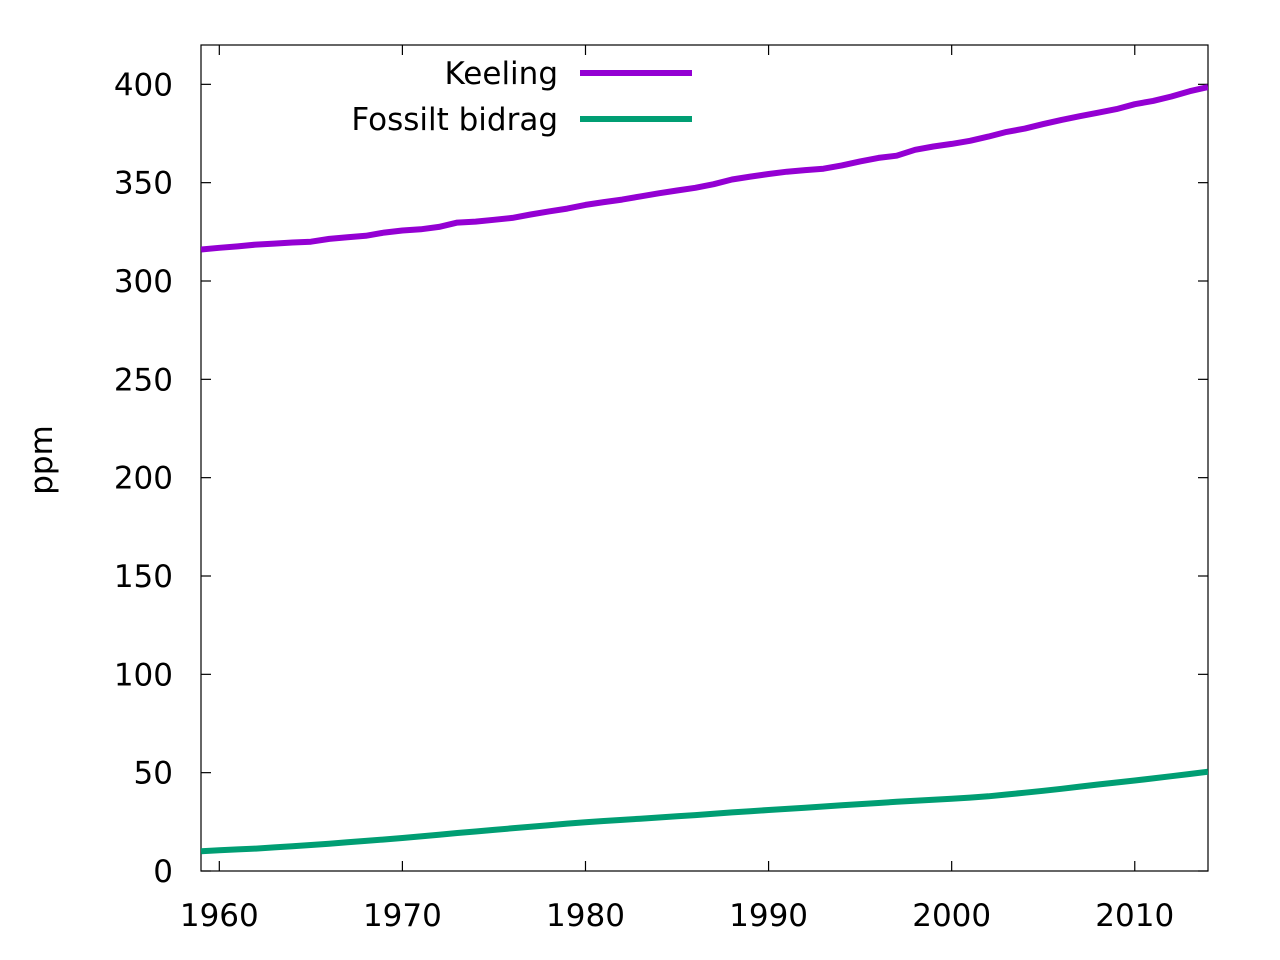  I want to click on legend: Keeling Fossilt bidrag, so click(521, 97).